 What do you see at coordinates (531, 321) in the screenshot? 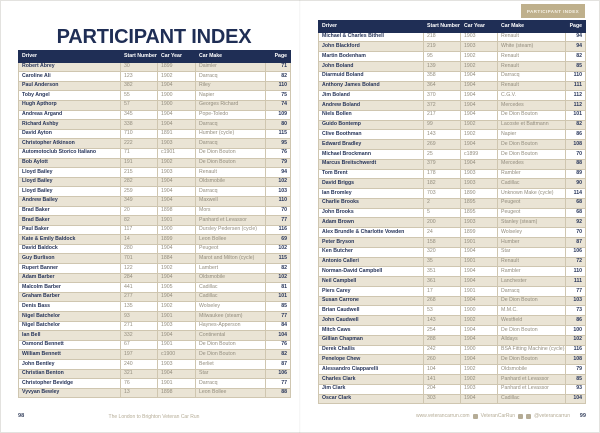
I see `car-make-cell: Westfield` at bounding box center [531, 321].